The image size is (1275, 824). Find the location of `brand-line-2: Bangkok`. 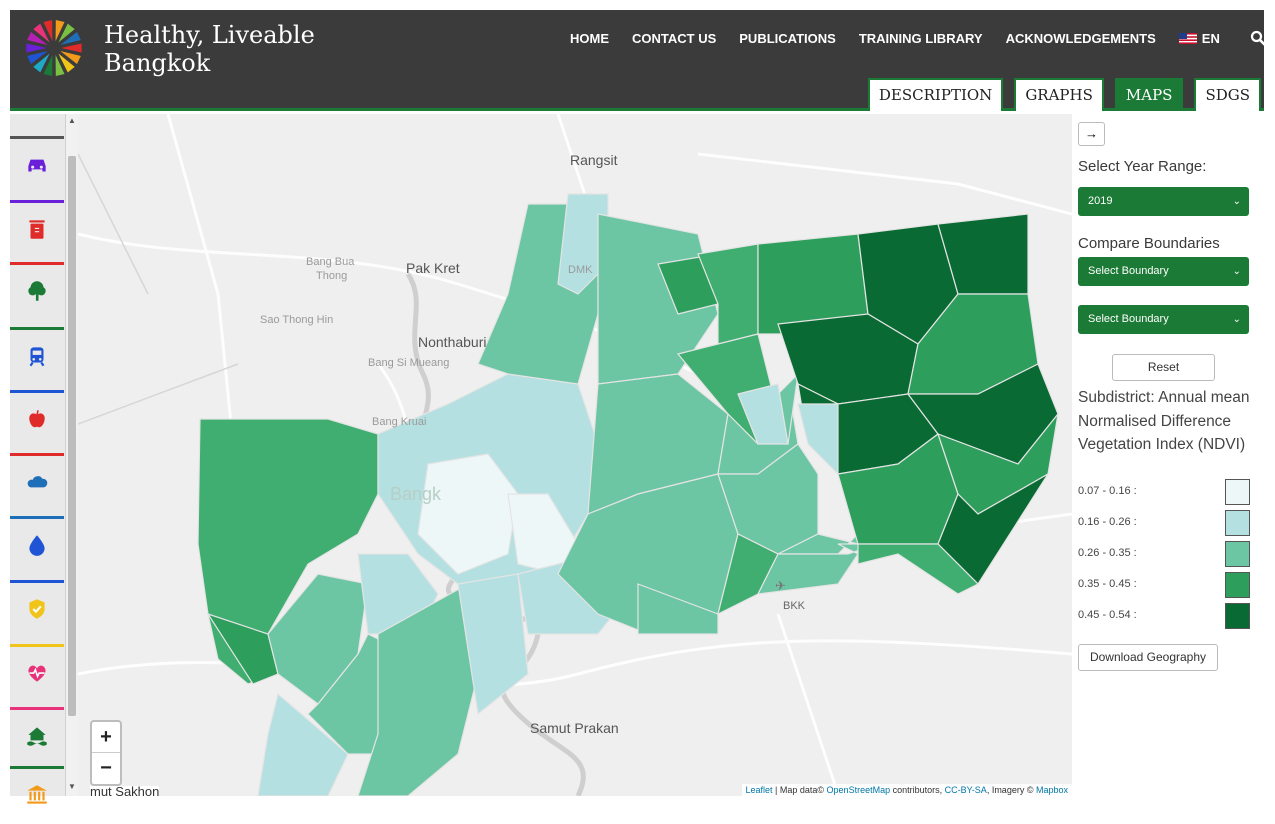

brand-line-2: Bangkok is located at coordinates (157, 63).